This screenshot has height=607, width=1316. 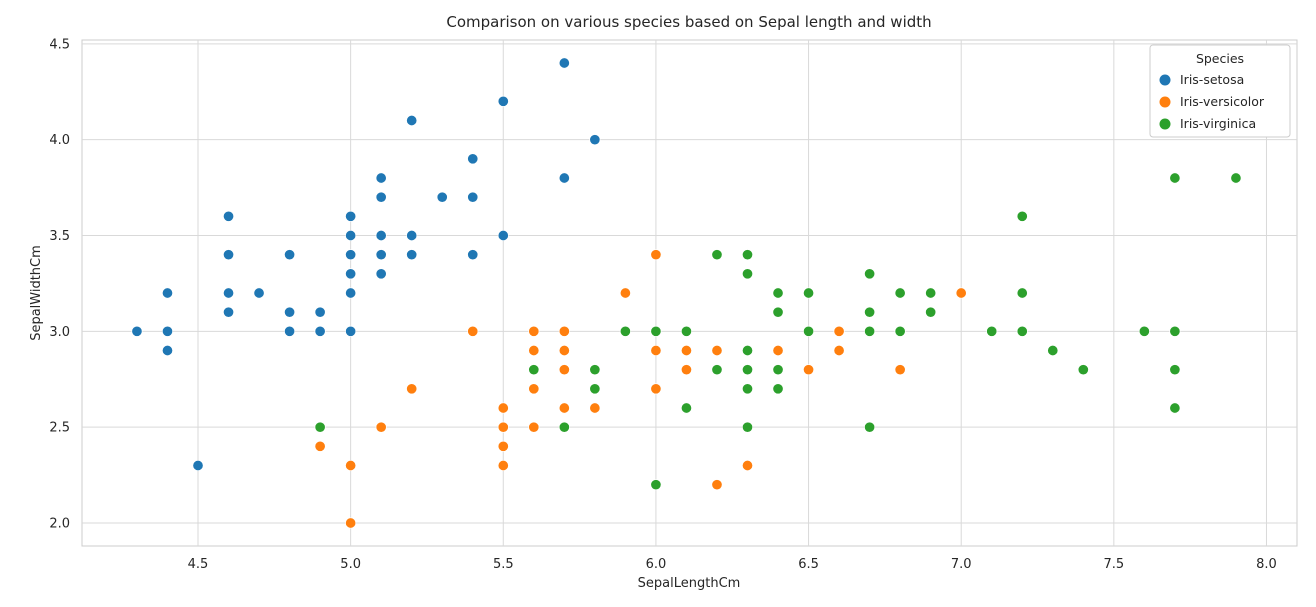 What do you see at coordinates (59, 140) in the screenshot?
I see `y-tick-label: 4.0` at bounding box center [59, 140].